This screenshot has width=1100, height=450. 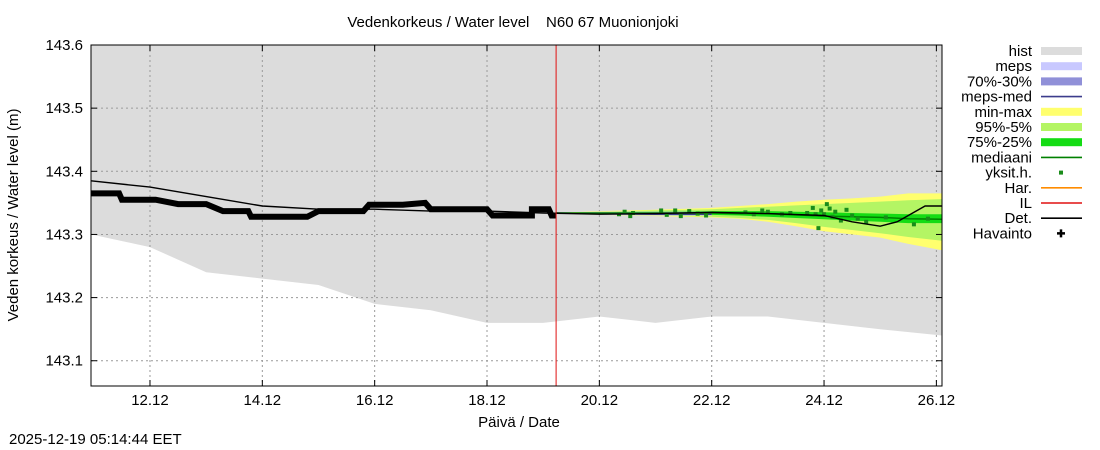 What do you see at coordinates (1002, 233) in the screenshot?
I see `legend-label-havainto: Havainto` at bounding box center [1002, 233].